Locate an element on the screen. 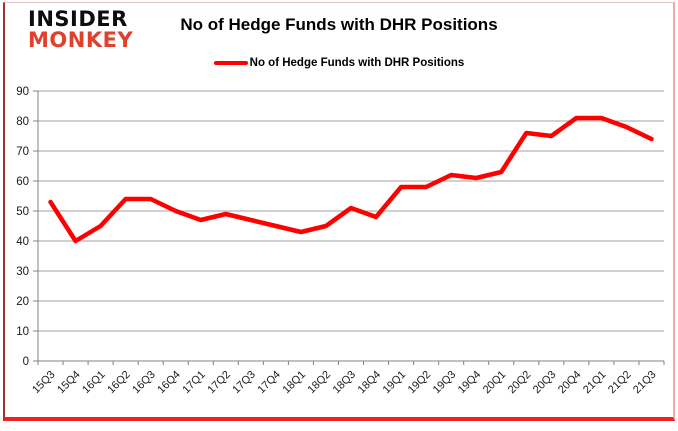 Image resolution: width=678 pixels, height=431 pixels. x-tick-label: 15Q4 is located at coordinates (69, 383).